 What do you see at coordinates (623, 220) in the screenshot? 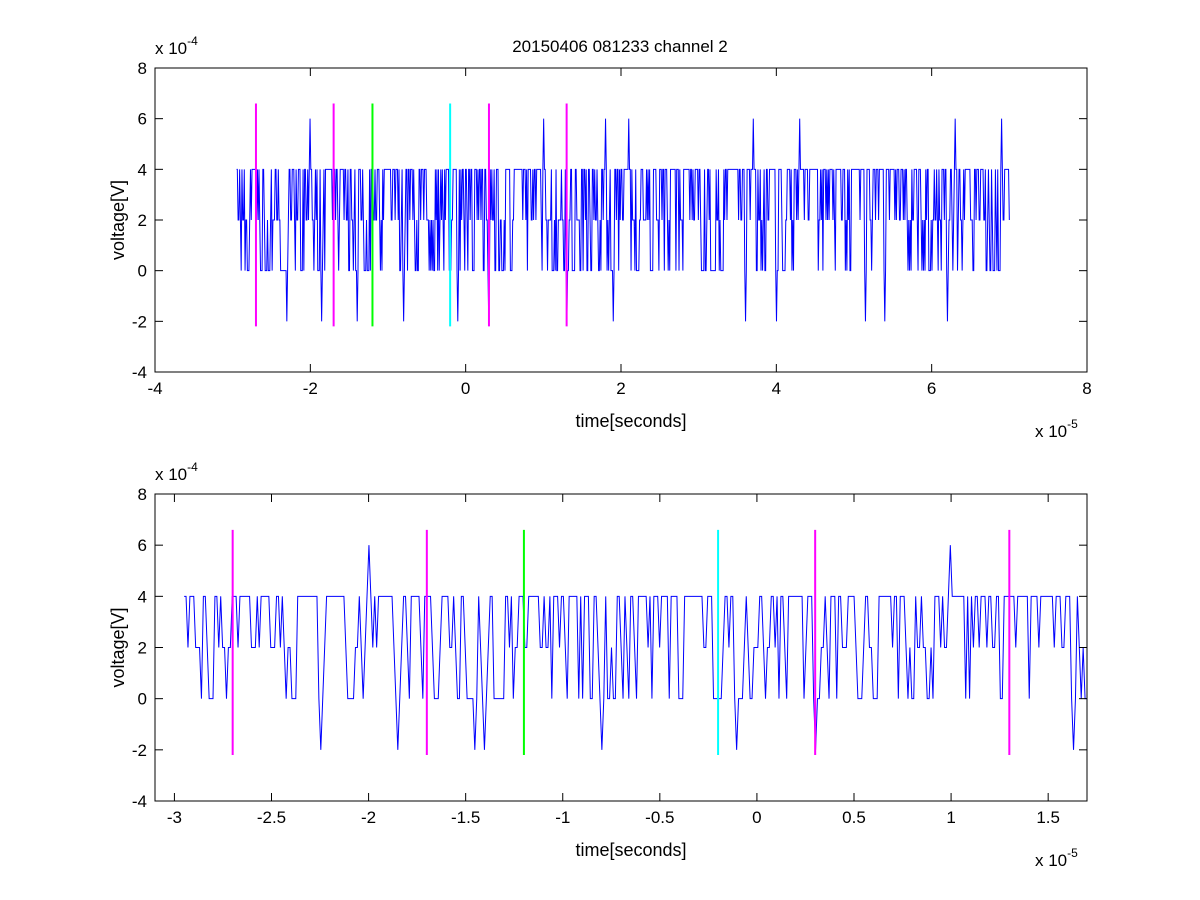
I see `signal-series-line` at bounding box center [623, 220].